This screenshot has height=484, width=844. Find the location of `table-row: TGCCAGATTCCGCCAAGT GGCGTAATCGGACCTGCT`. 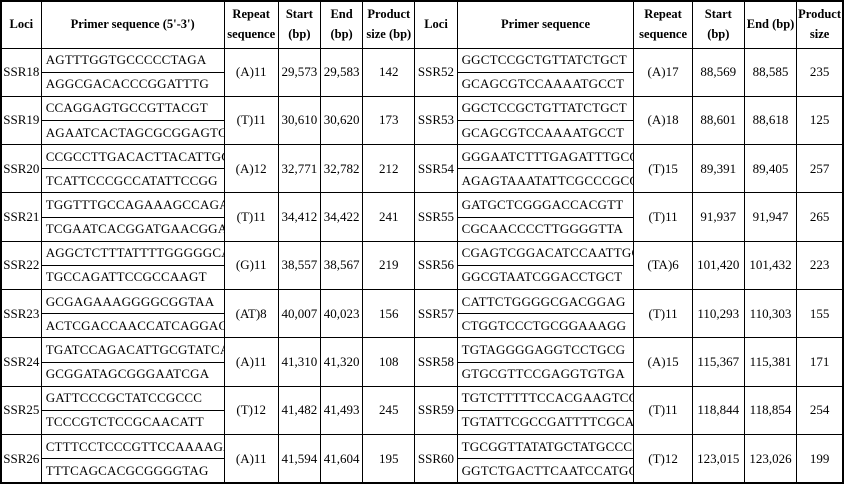

table-row: TGCCAGATTCCGCCAAGT GGCGTAATCGGACCTGCT is located at coordinates (422, 277).